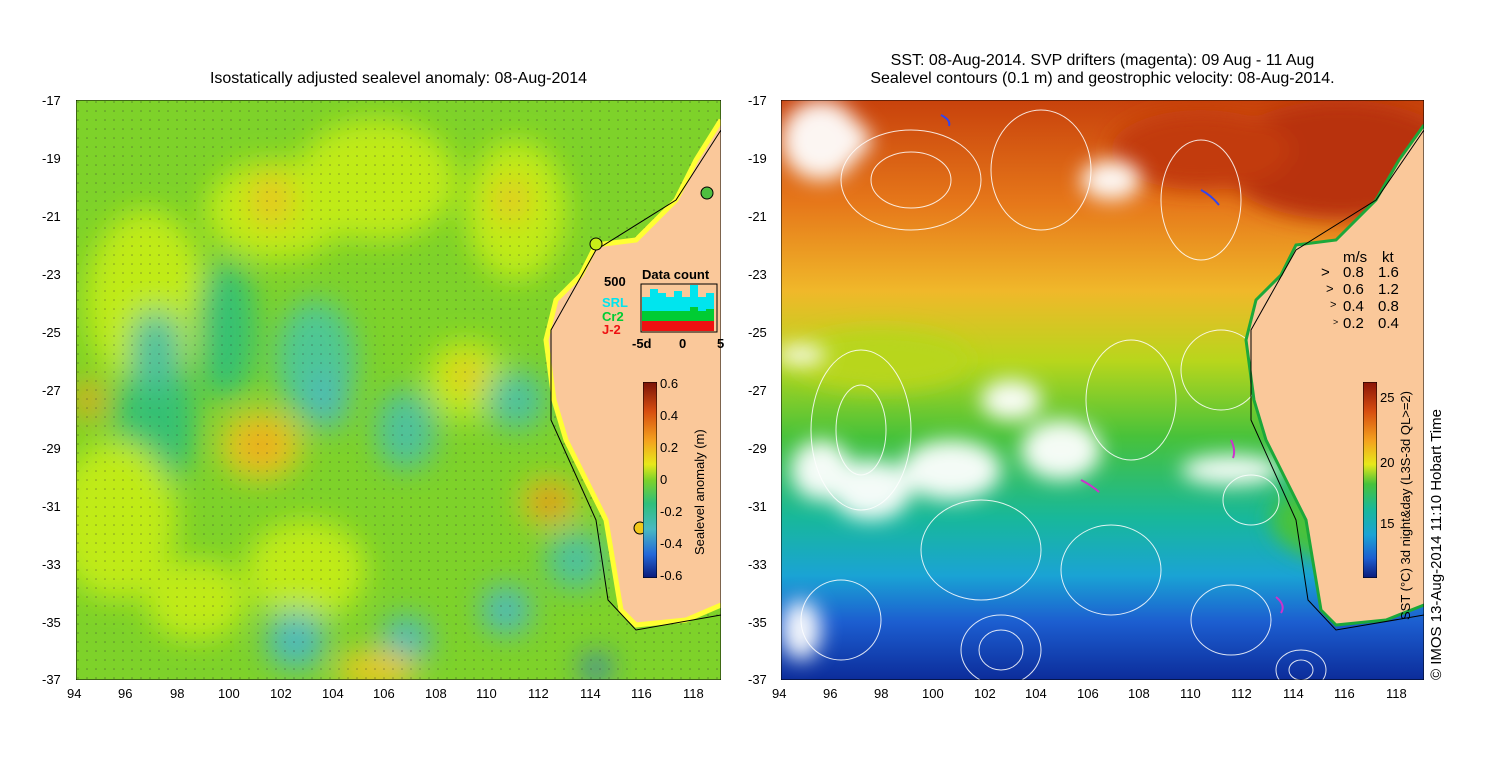 This screenshot has height=780, width=1500. I want to click on left-xtick-7: 108, so click(436, 693).